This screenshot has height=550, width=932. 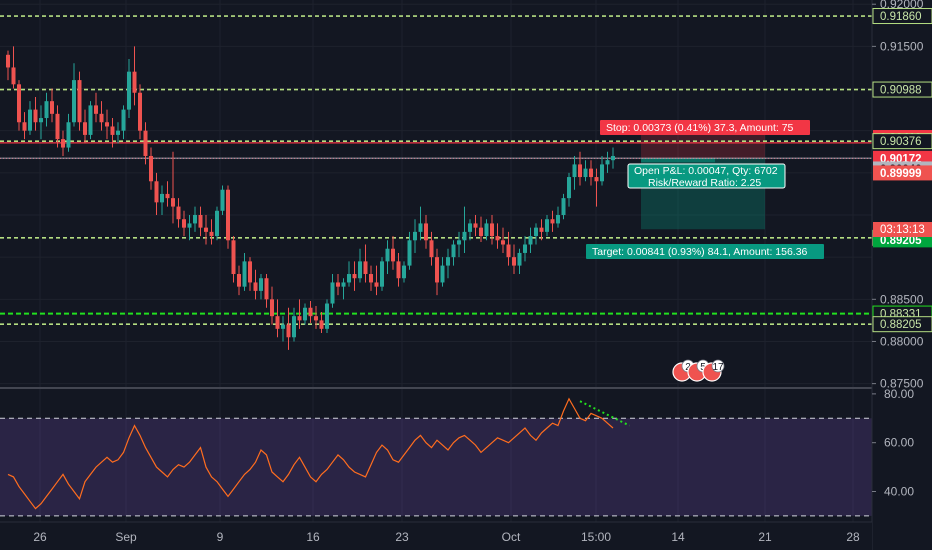 I want to click on rsi-tick-label: 80.00, so click(x=899, y=394).